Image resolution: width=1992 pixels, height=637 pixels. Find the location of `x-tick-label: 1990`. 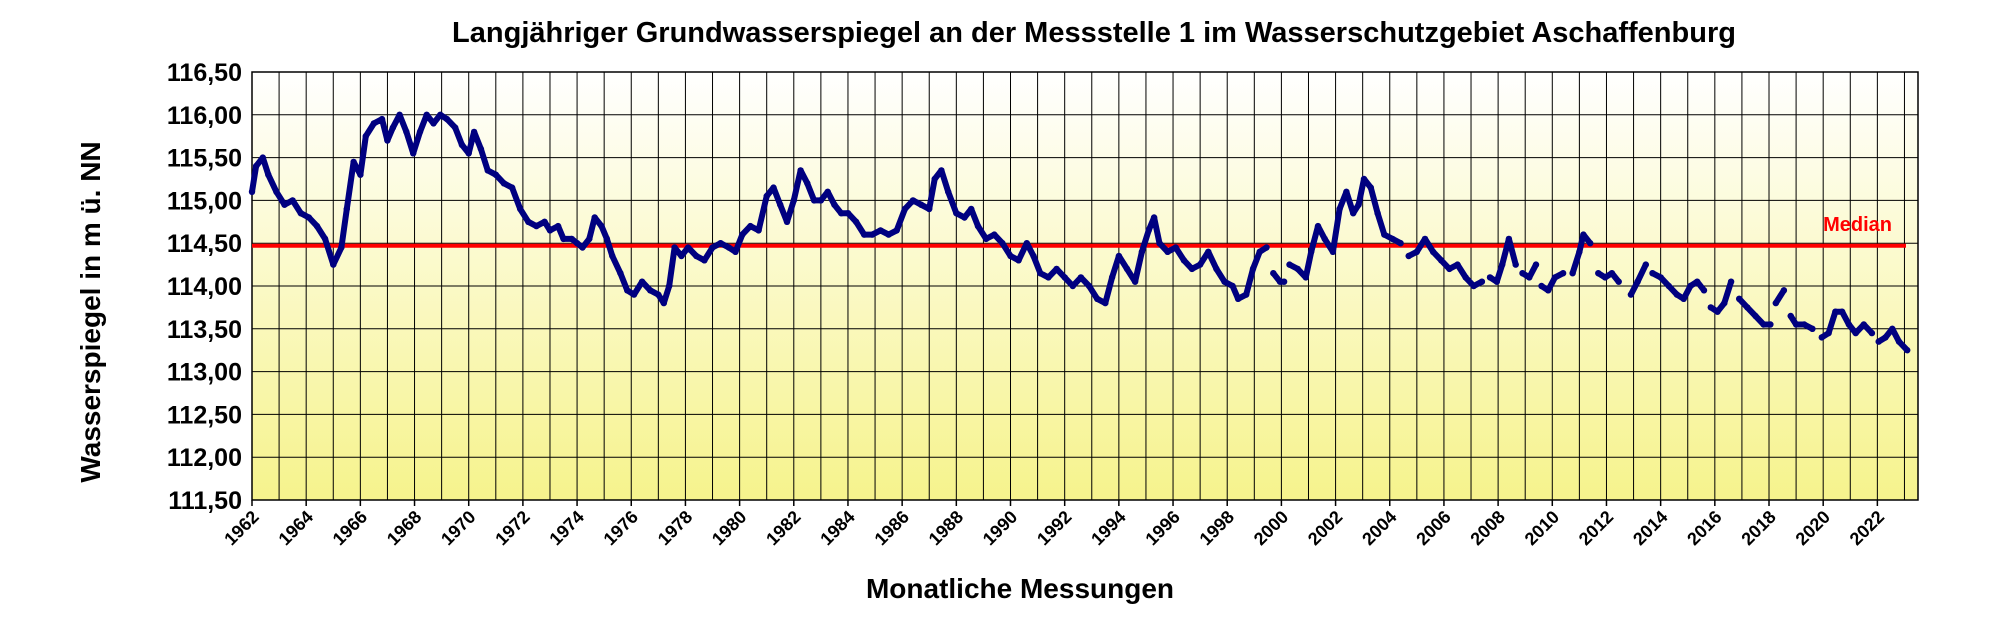

x-tick-label: 1990 is located at coordinates (1000, 528).